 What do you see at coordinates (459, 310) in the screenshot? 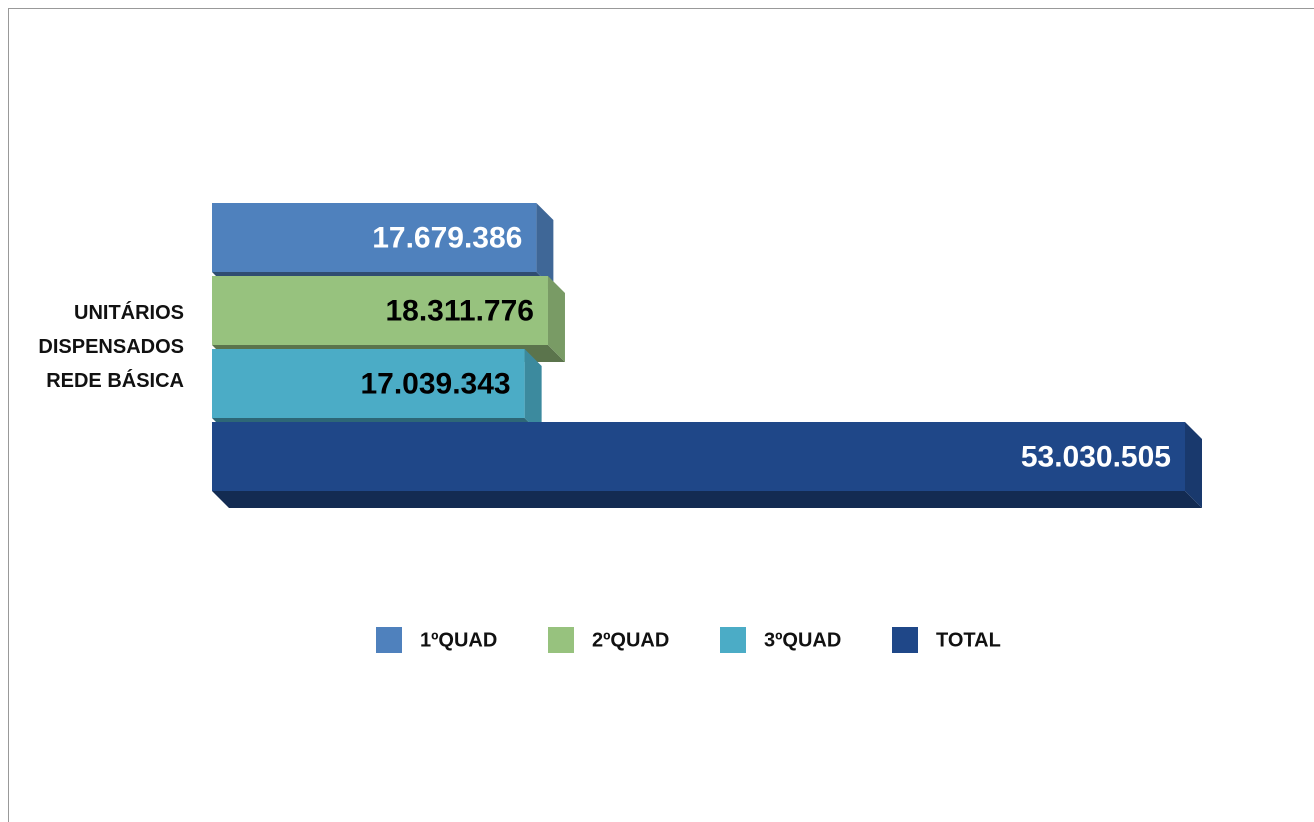
I see `value-label: 18.311.776` at bounding box center [459, 310].